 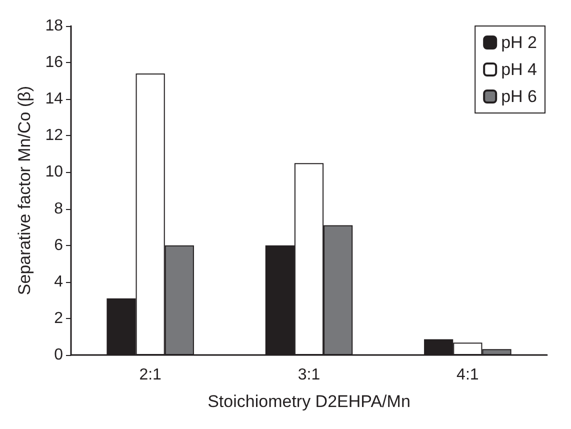 I want to click on y-axis-title: Separative factor Mn/Co (β), so click(x=24, y=191).